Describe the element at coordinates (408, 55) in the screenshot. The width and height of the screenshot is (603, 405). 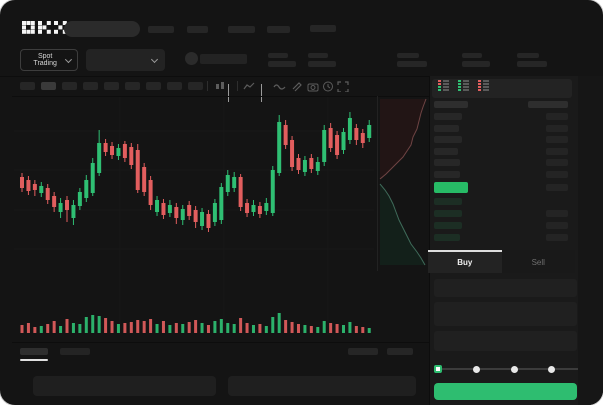
I see `stat-3-label` at that location.